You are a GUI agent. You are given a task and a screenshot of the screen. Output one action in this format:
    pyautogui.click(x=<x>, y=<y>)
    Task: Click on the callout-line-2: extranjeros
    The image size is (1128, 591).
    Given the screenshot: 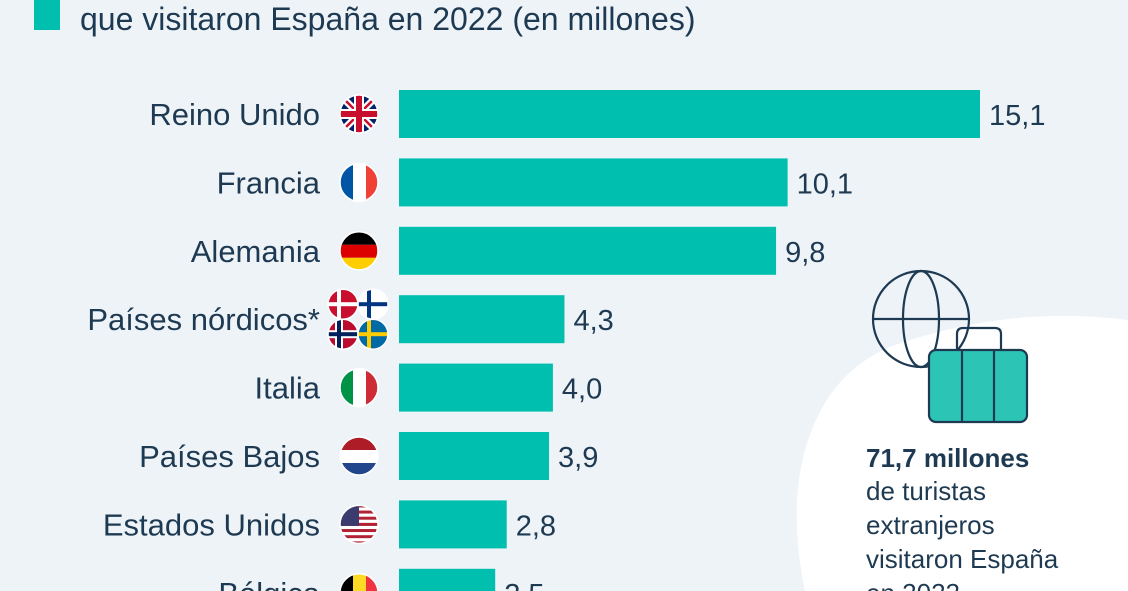 What is the action you would take?
    pyautogui.click(x=930, y=525)
    